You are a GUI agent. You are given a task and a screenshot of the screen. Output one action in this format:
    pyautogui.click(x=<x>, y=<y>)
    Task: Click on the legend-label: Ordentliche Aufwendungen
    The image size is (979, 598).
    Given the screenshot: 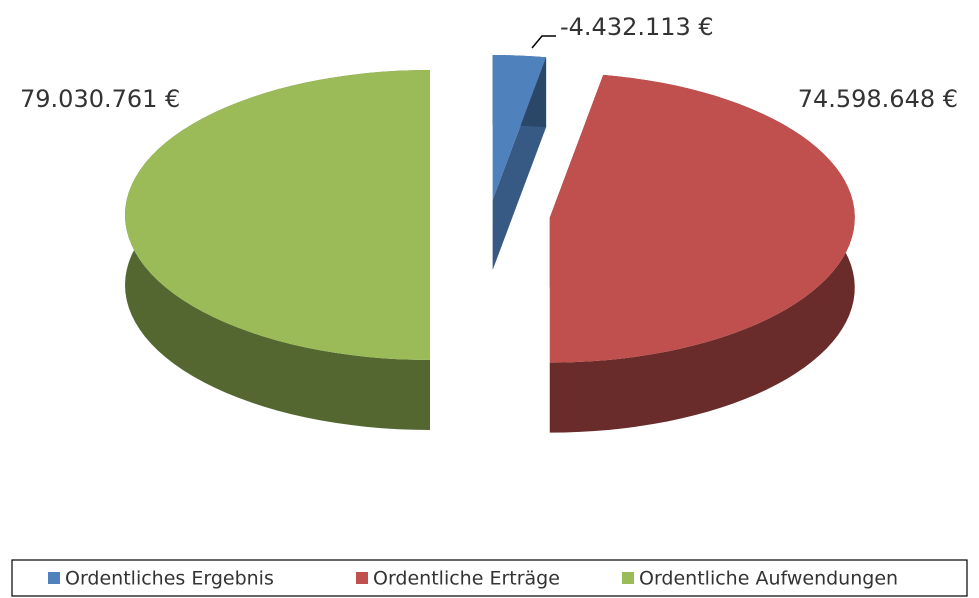 What is the action you would take?
    pyautogui.click(x=768, y=579)
    